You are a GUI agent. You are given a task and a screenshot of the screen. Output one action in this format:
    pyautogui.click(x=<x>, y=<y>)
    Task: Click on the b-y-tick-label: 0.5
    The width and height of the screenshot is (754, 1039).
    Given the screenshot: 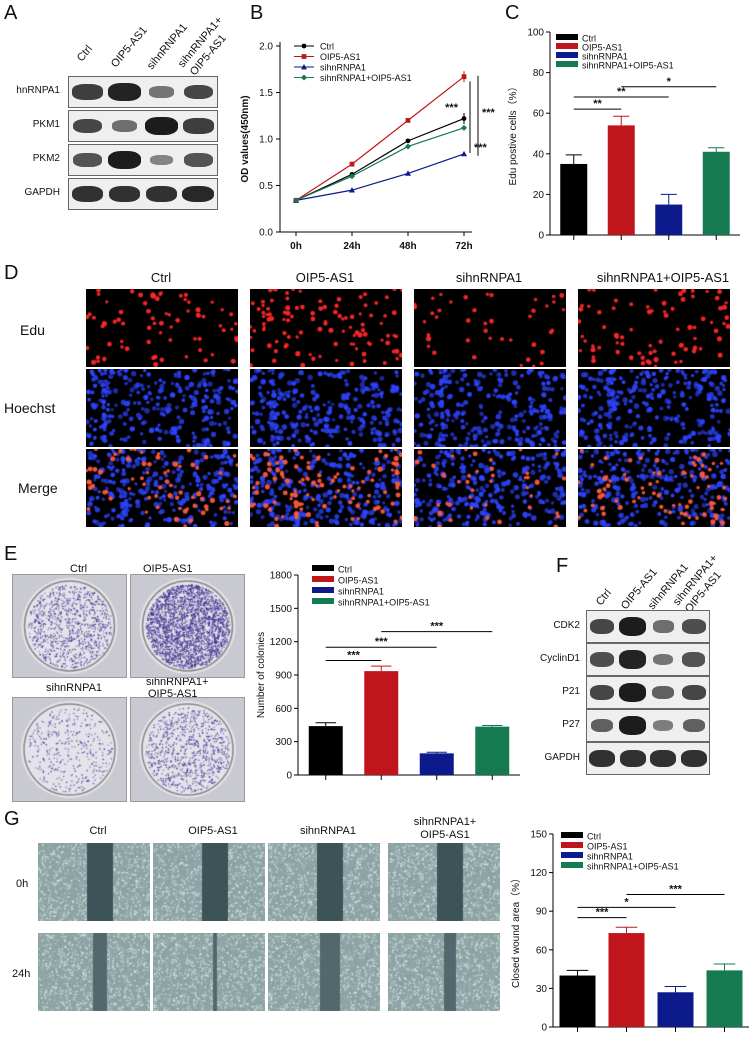 What is the action you would take?
    pyautogui.click(x=266, y=186)
    